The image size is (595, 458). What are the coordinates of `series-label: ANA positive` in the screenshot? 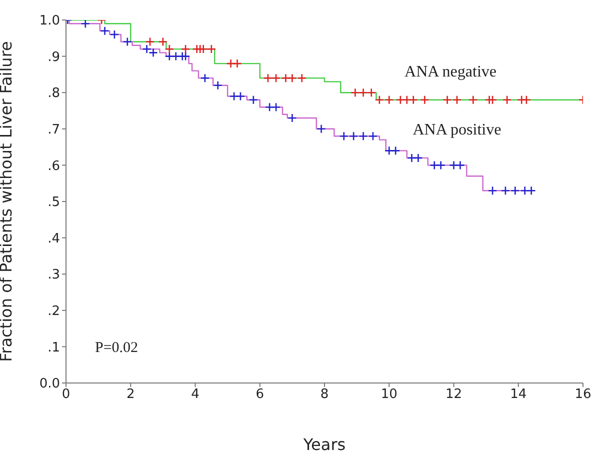 It's located at (457, 130).